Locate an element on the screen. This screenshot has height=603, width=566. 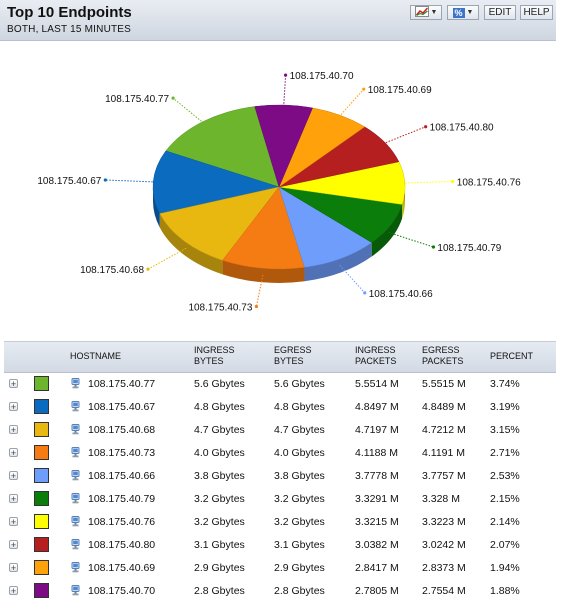
pie-slice-108.175.40.68 is located at coordinates (219, 223).